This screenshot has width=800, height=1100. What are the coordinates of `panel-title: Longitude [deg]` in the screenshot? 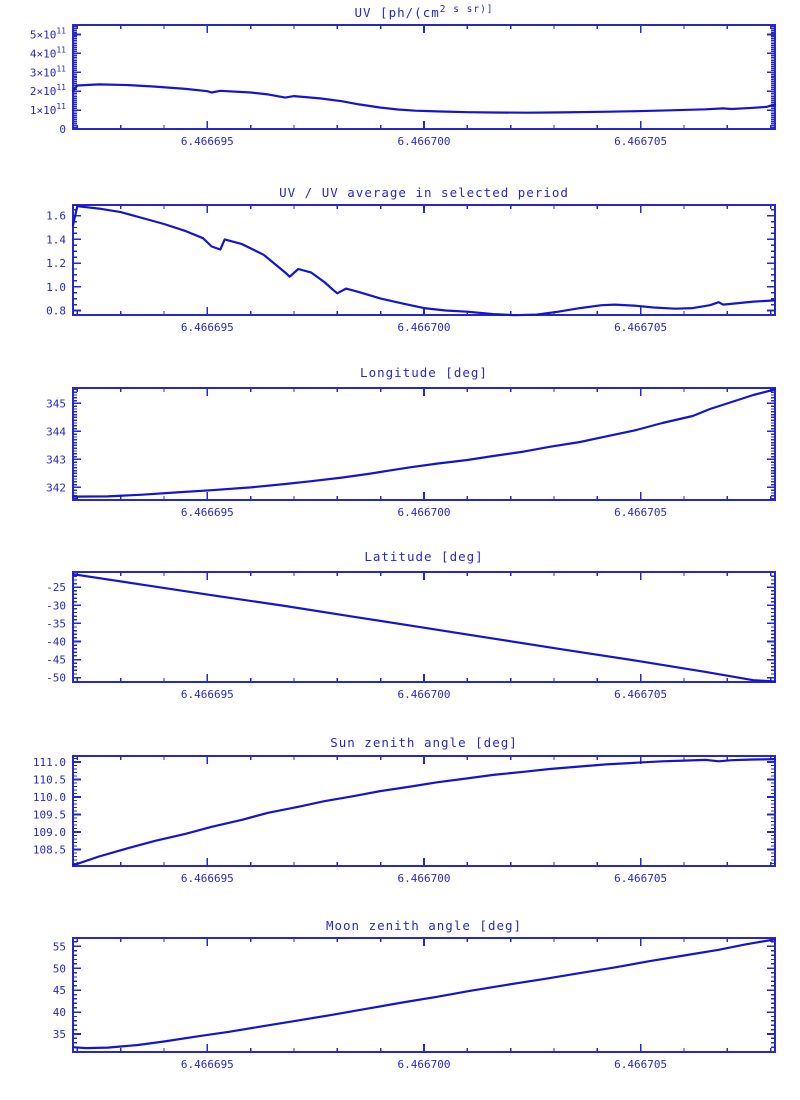 It's located at (424, 372).